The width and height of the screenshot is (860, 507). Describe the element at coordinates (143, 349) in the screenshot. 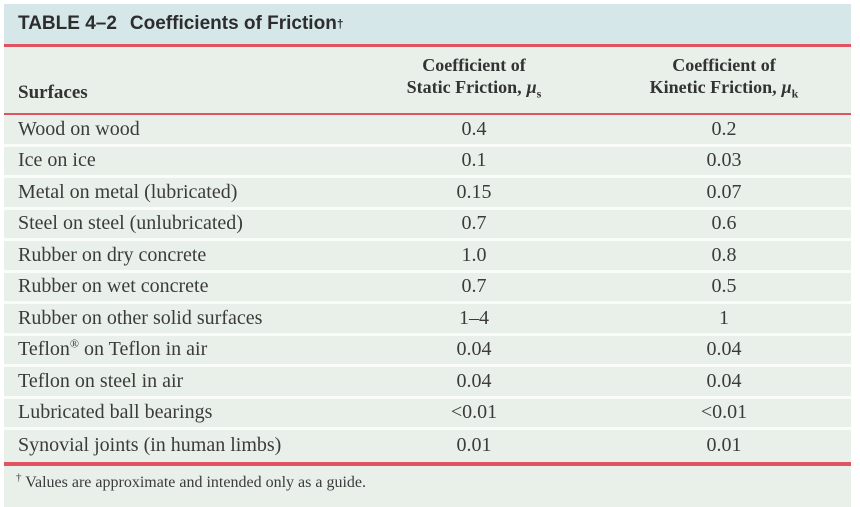

I see `surface-text: on Teflon in air` at that location.